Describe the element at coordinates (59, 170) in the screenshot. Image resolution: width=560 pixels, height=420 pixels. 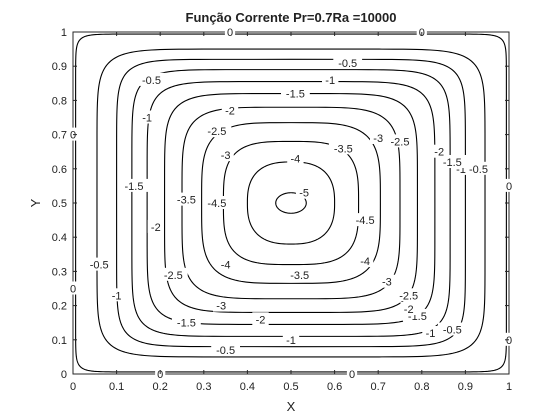
I see `y-tick-label: 0.6` at that location.